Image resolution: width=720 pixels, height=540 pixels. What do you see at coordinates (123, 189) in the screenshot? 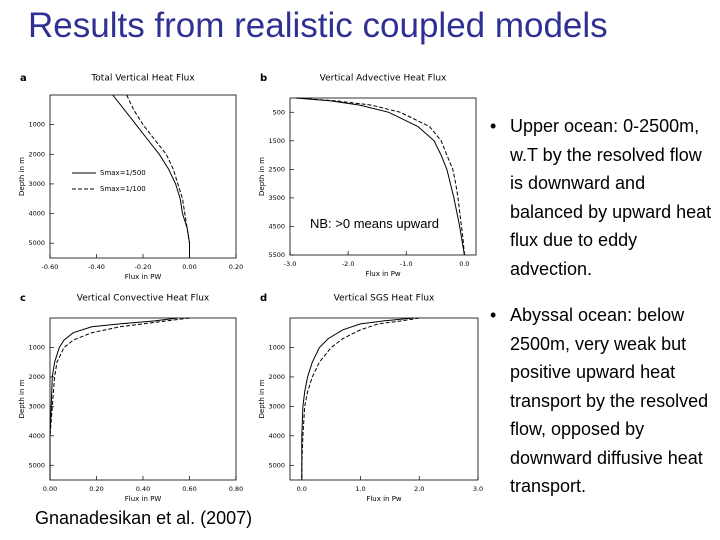
I see `legend-label: Smax=1/100` at bounding box center [123, 189].